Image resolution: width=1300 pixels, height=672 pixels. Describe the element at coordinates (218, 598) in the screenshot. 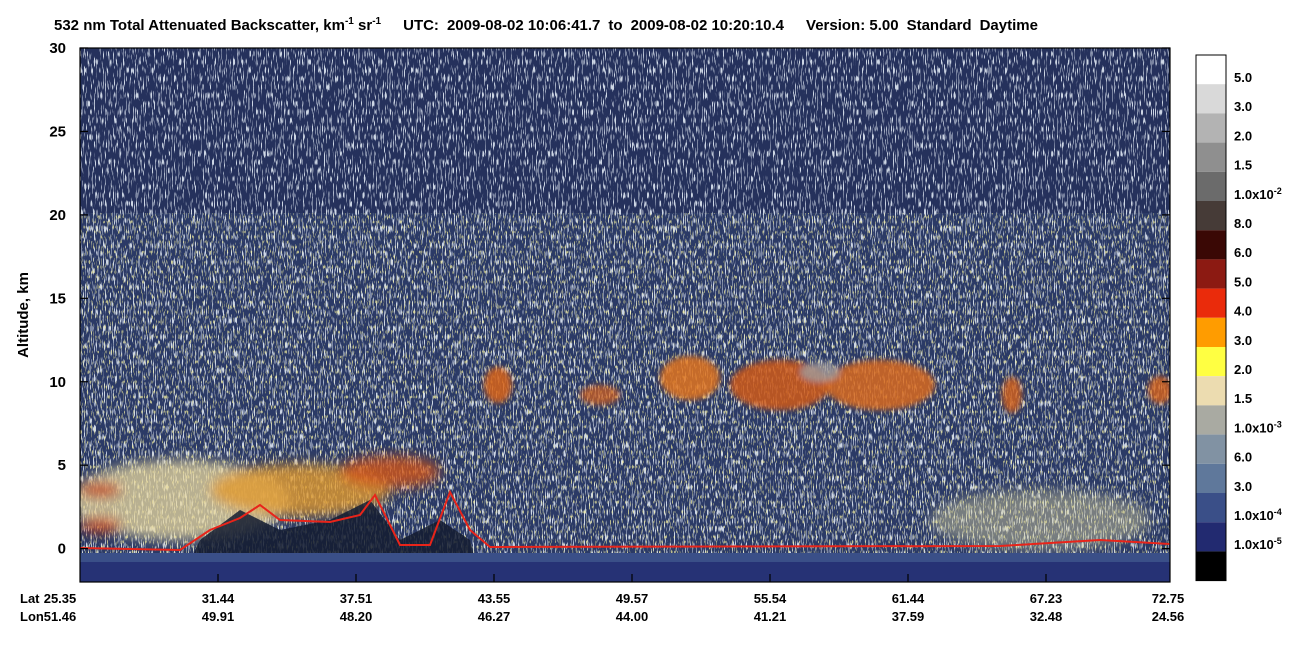

I see `lat-tick-label: 31.44` at that location.